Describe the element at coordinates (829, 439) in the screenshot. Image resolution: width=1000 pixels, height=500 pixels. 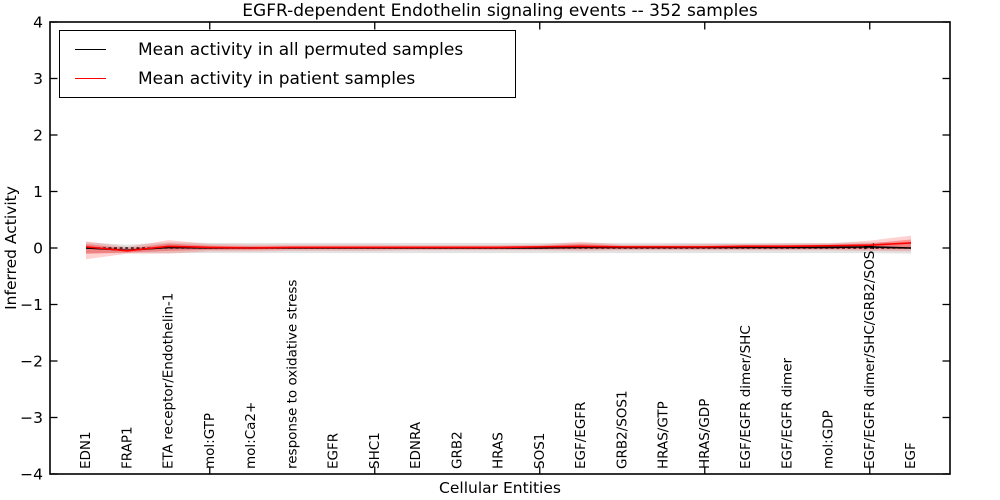
I see `x-category-label: mol:GDP` at that location.